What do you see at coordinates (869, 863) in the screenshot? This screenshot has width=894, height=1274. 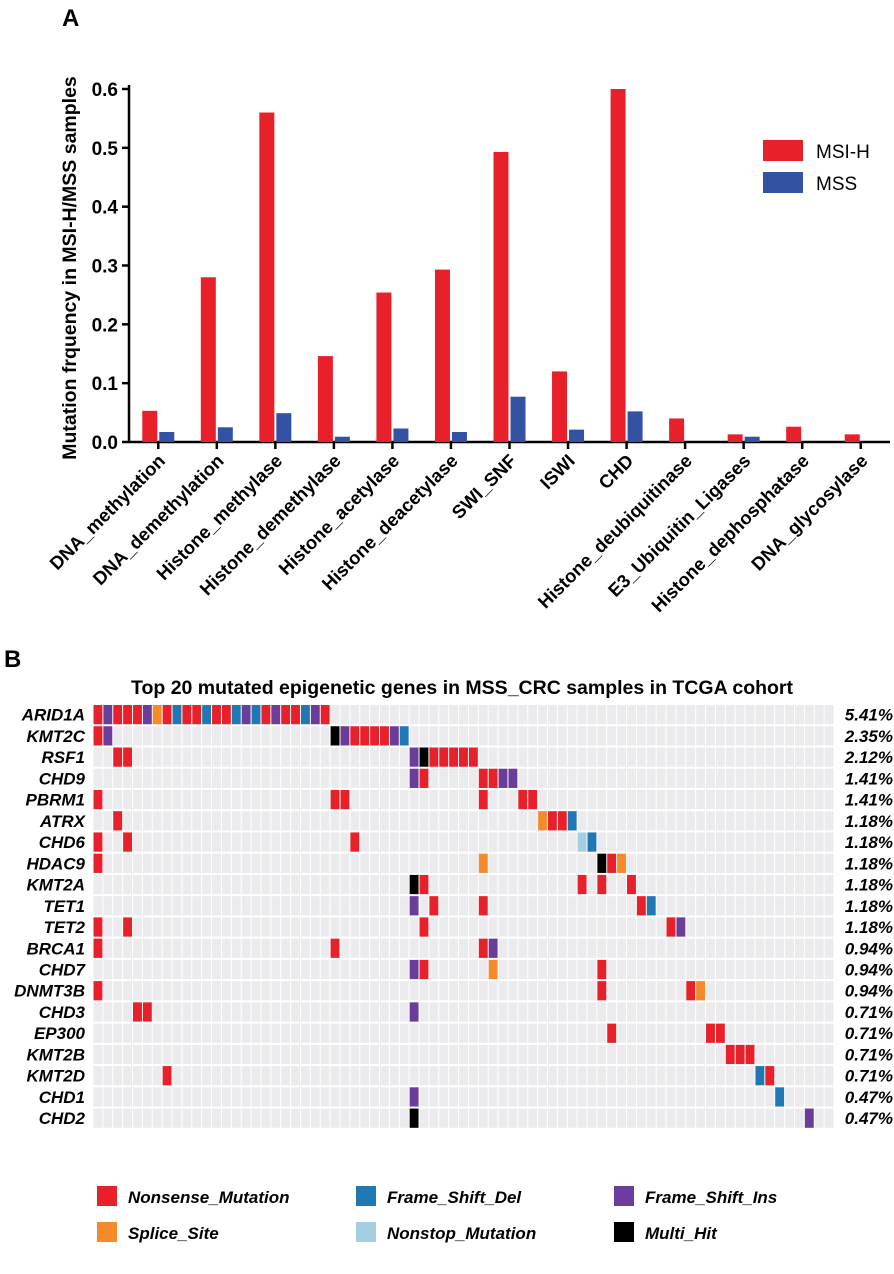 I see `frequency-label: 1.18%` at bounding box center [869, 863].